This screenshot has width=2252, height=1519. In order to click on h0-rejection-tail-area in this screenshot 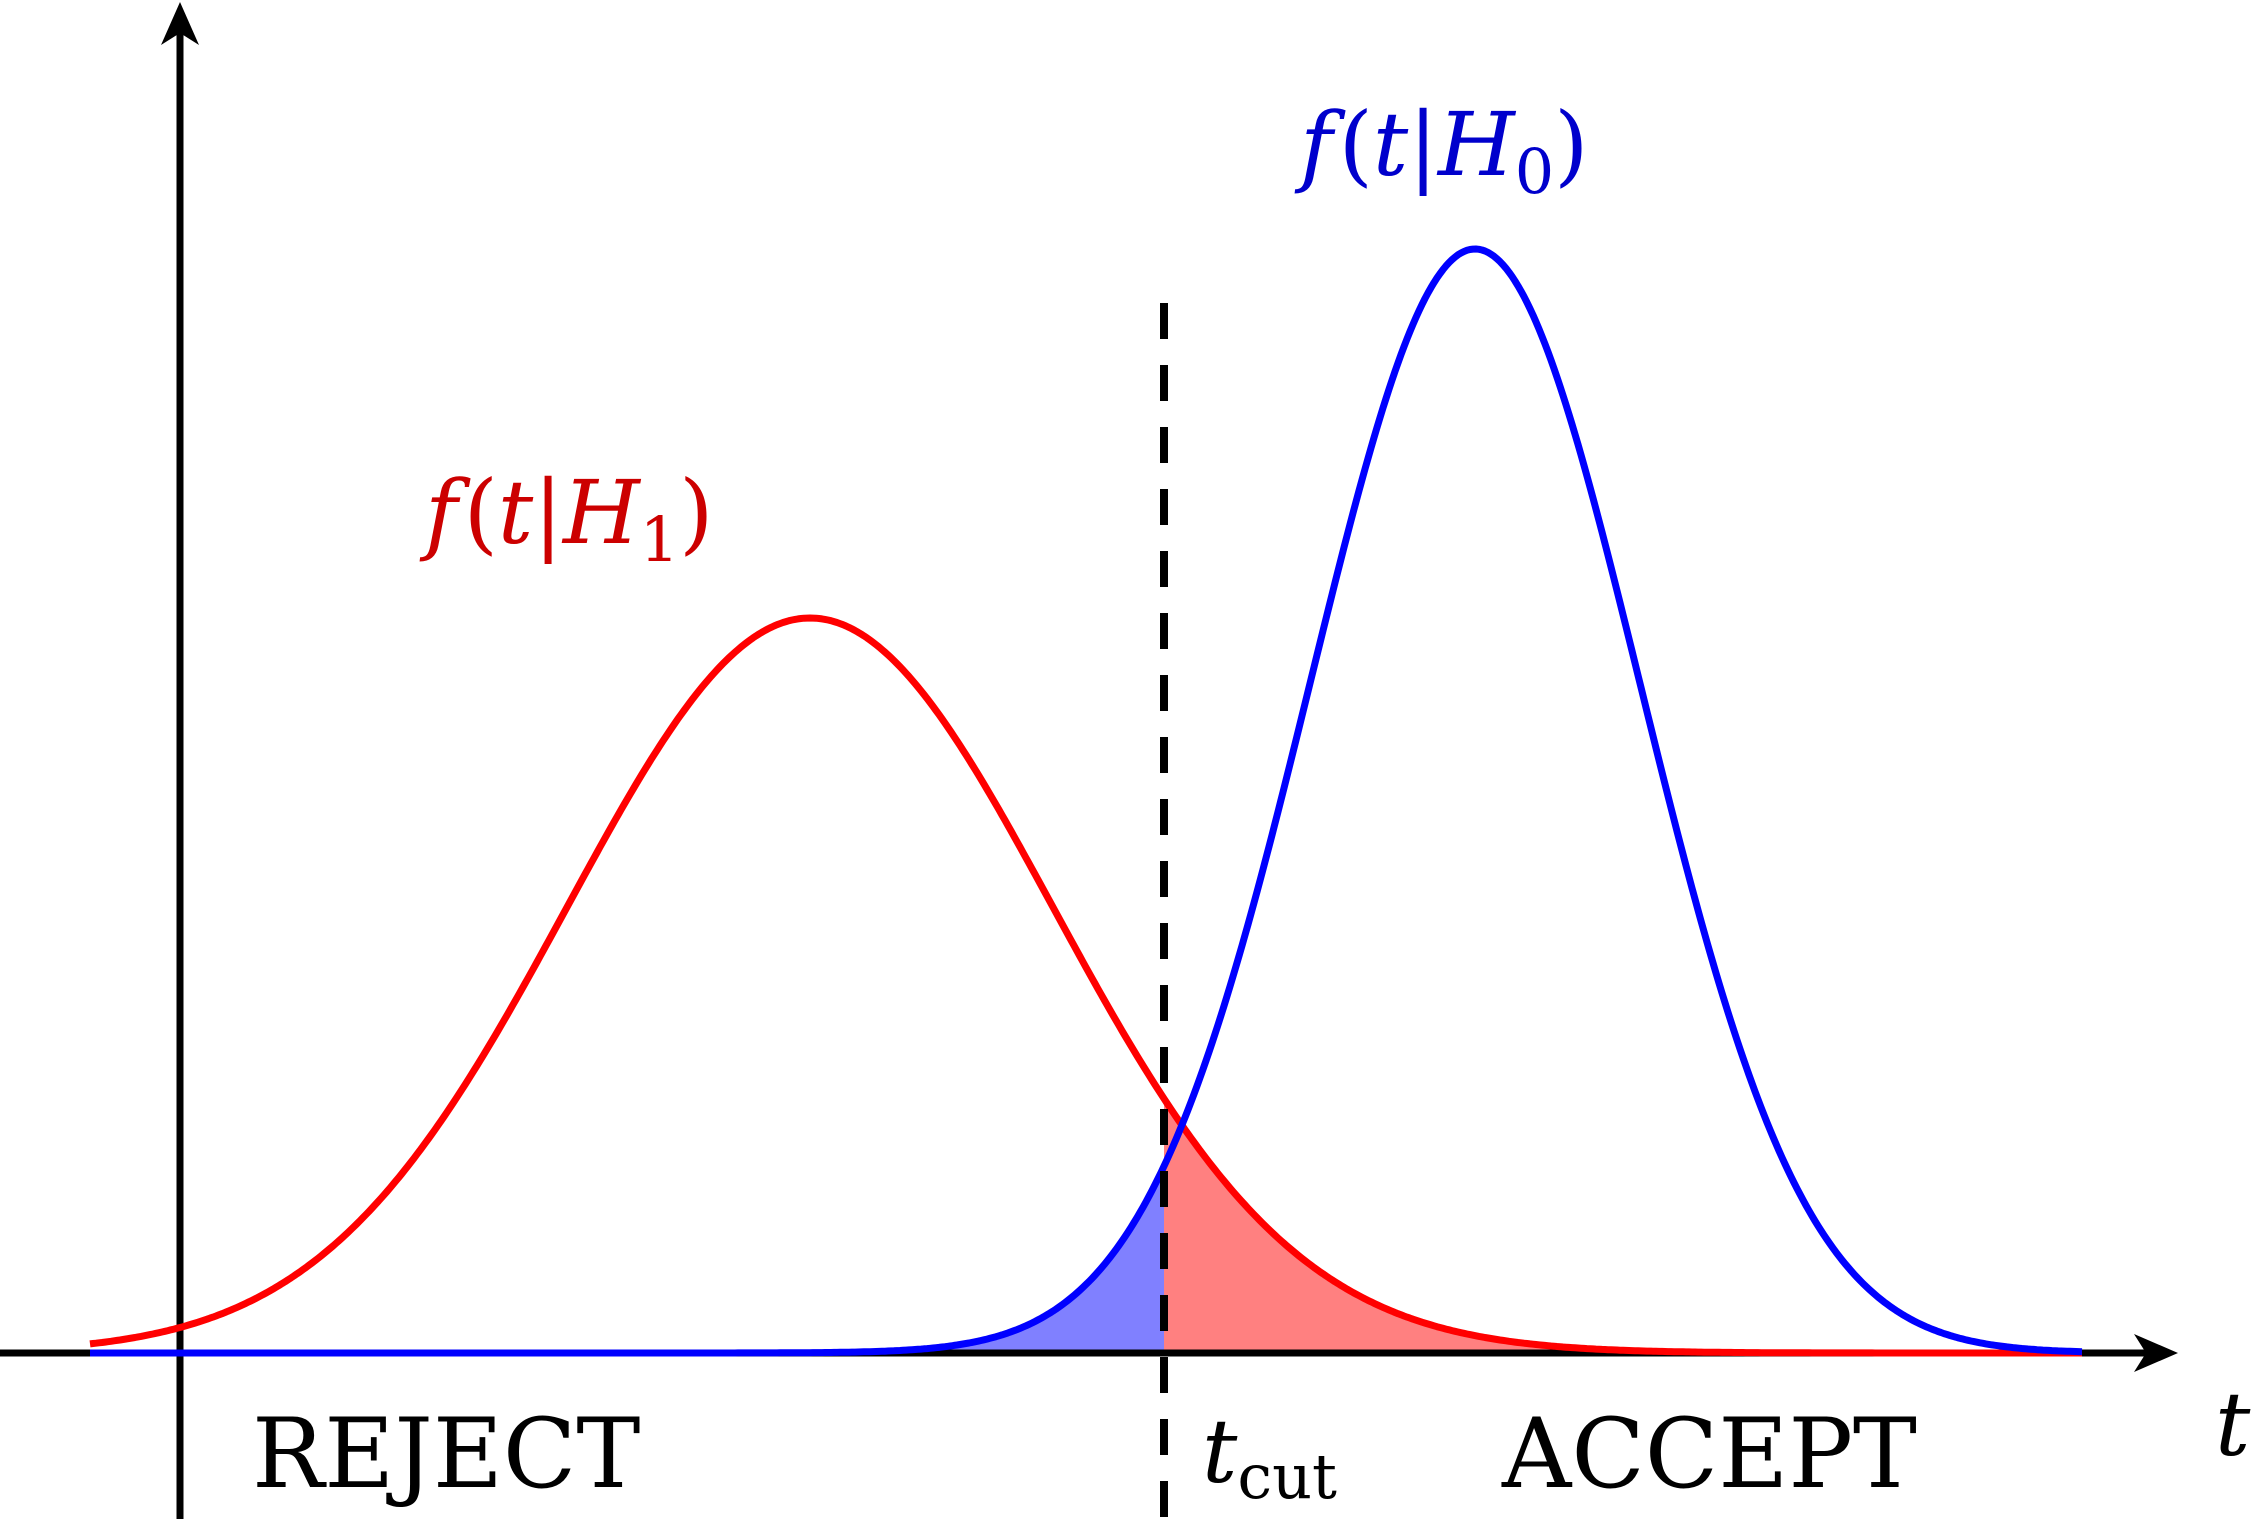, I will do `click(932, 1259)`.